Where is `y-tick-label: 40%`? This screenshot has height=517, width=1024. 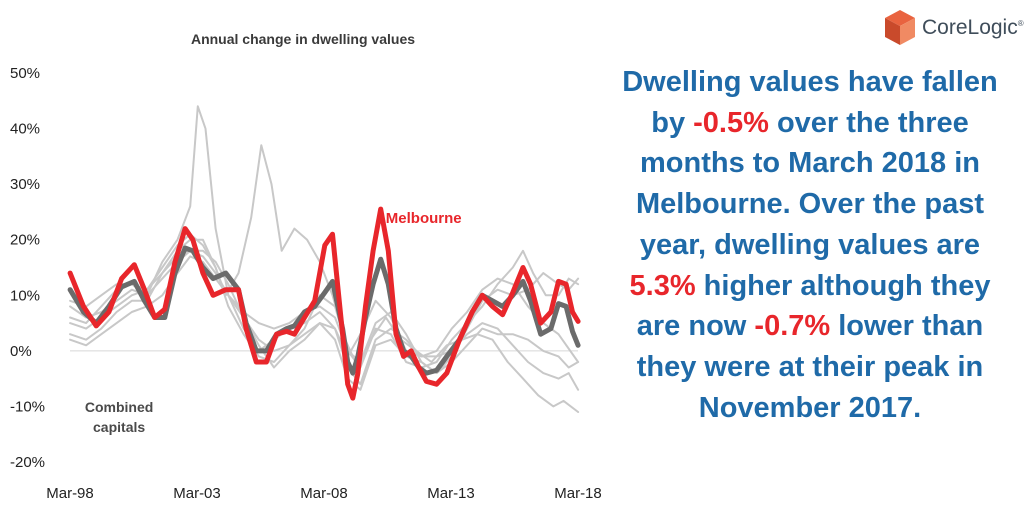
y-tick-label: 40% is located at coordinates (25, 129).